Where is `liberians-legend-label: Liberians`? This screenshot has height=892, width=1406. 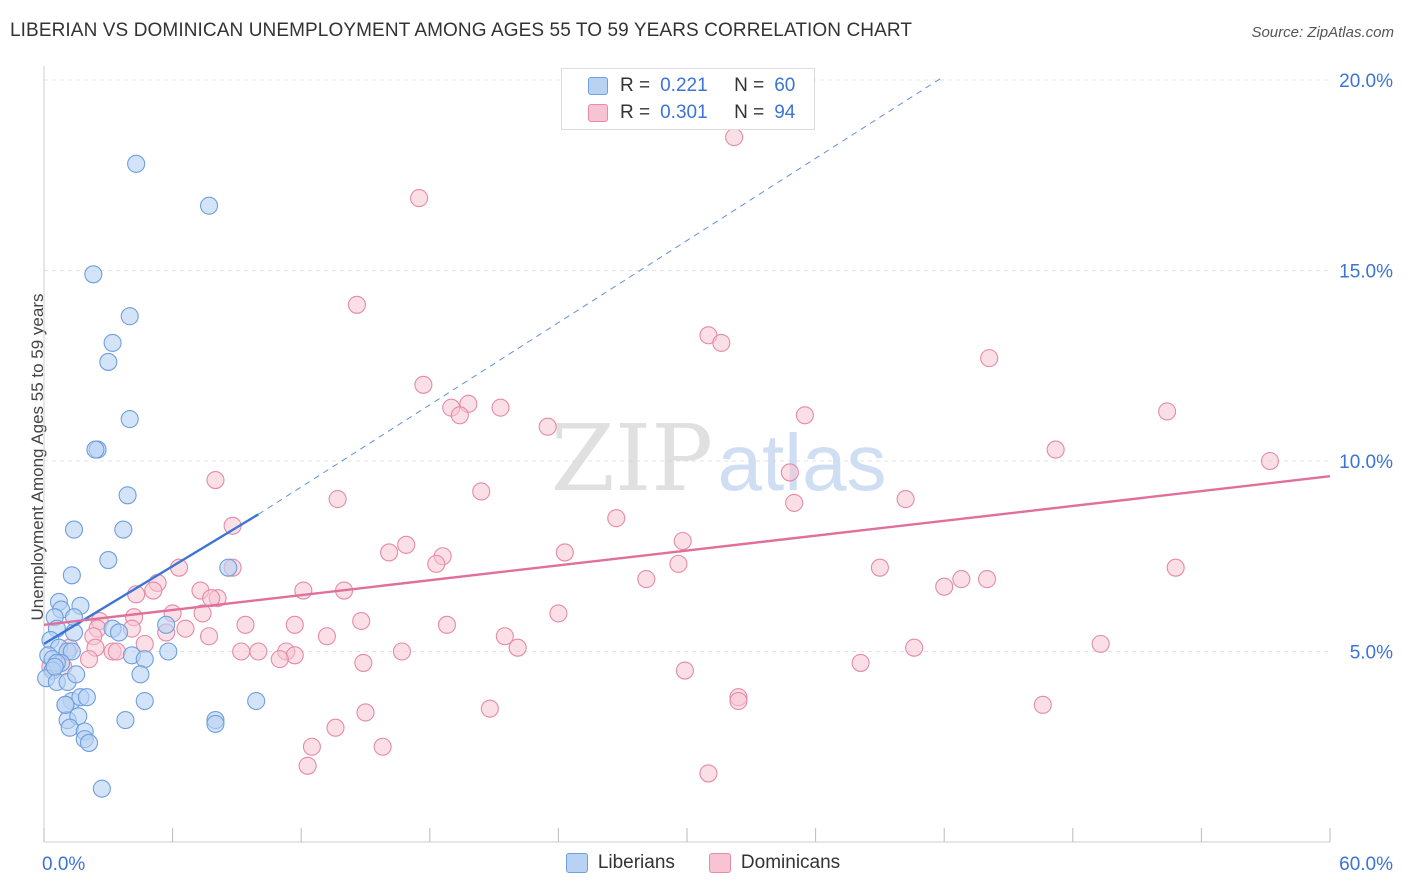 liberians-legend-label: Liberians is located at coordinates (636, 862).